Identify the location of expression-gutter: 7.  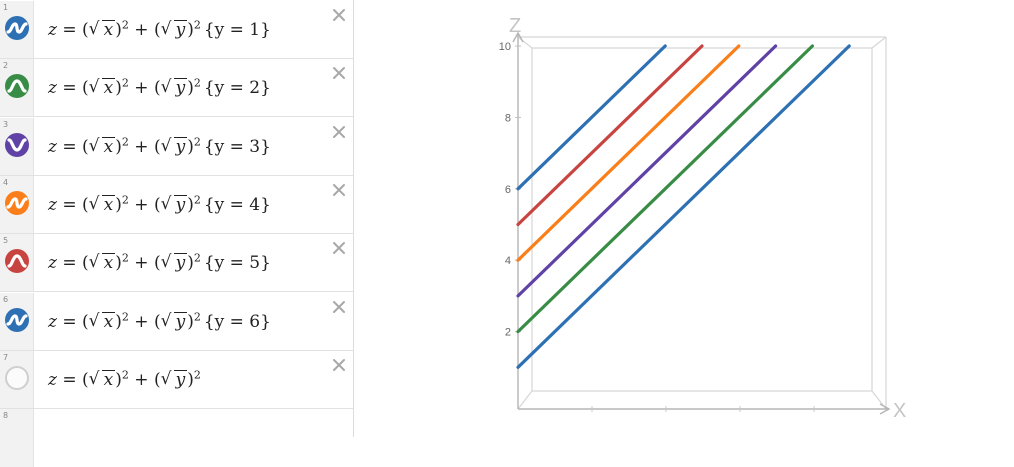
(17, 379).